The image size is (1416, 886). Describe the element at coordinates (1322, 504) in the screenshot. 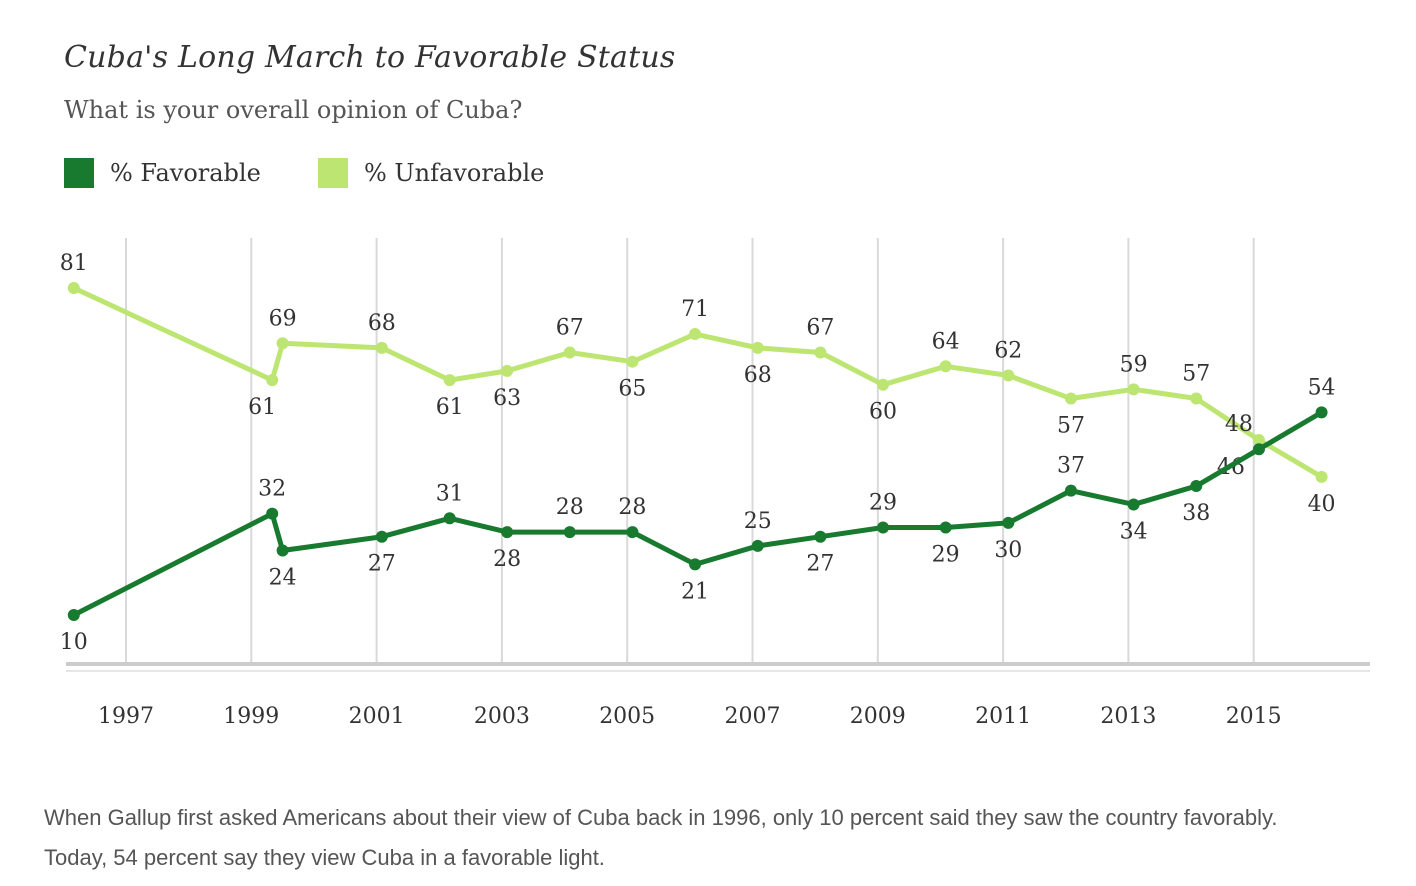

I see `data-label-unfavorable: 40` at that location.